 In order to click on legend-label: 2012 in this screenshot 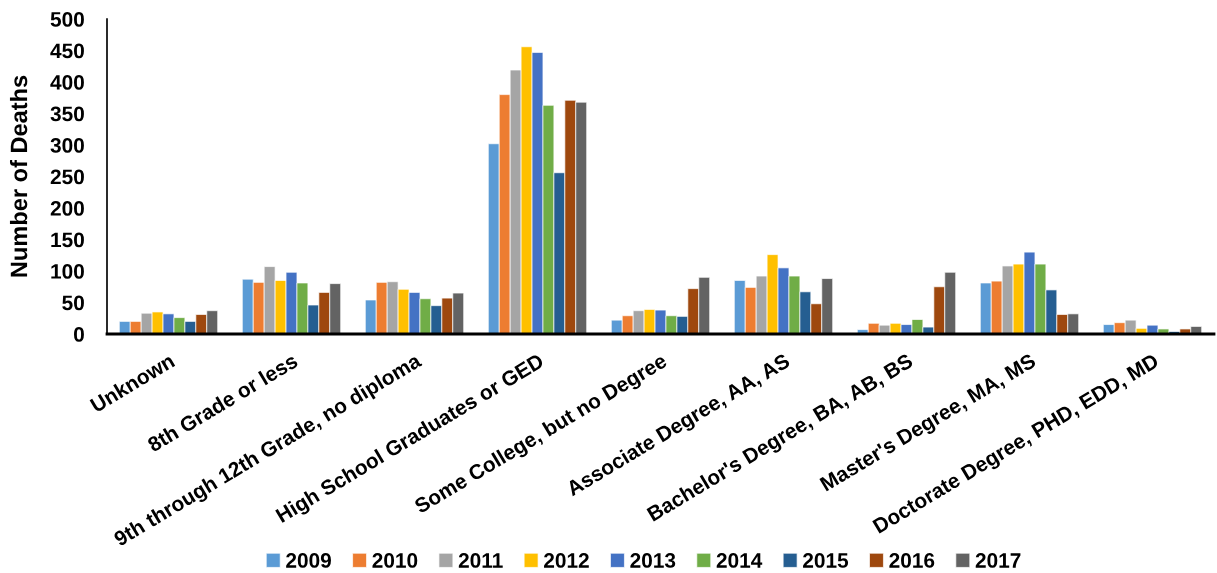, I will do `click(566, 560)`.